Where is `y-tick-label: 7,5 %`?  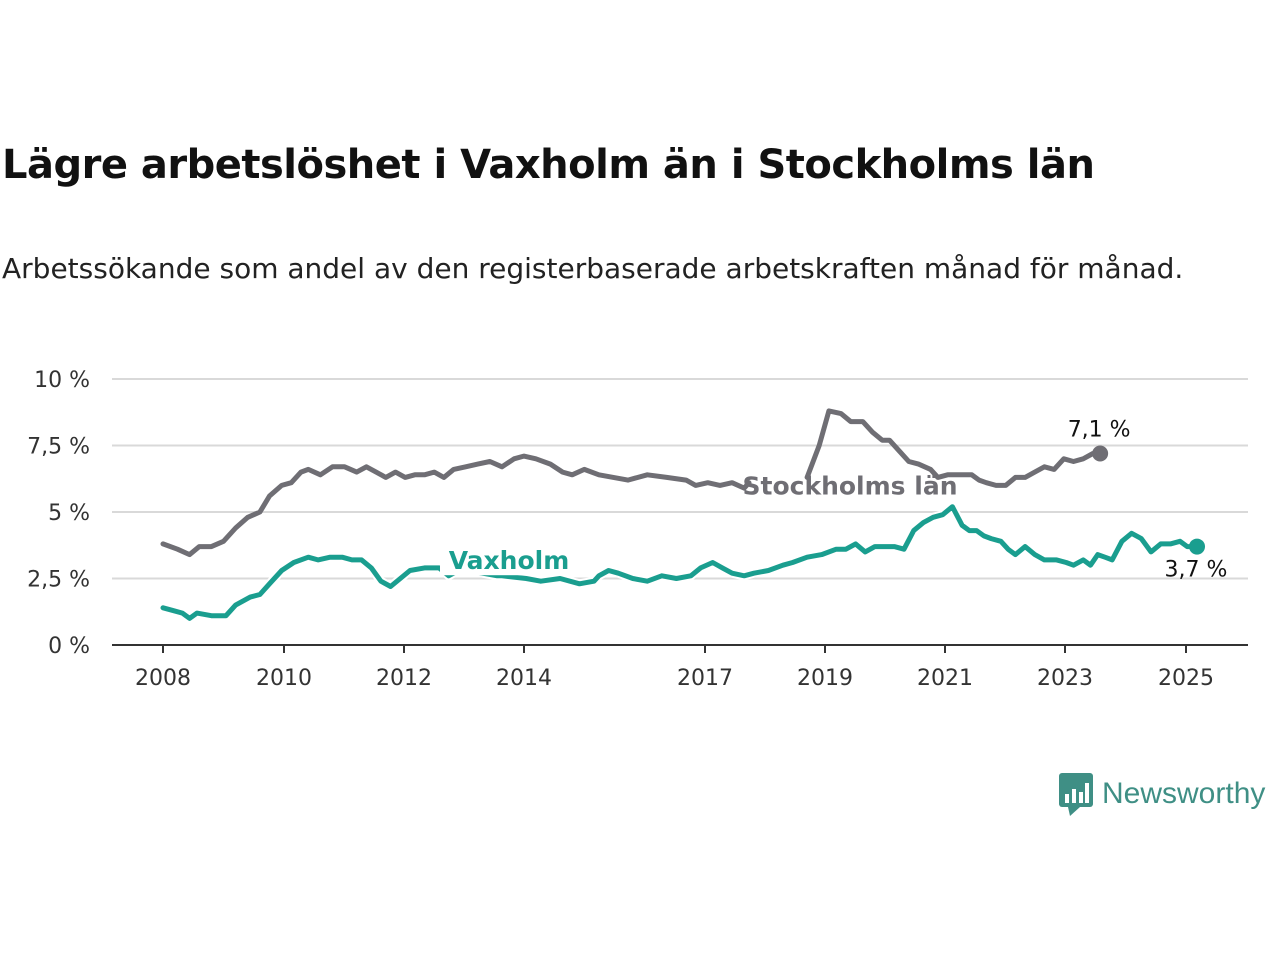
y-tick-label: 7,5 % is located at coordinates (58, 447).